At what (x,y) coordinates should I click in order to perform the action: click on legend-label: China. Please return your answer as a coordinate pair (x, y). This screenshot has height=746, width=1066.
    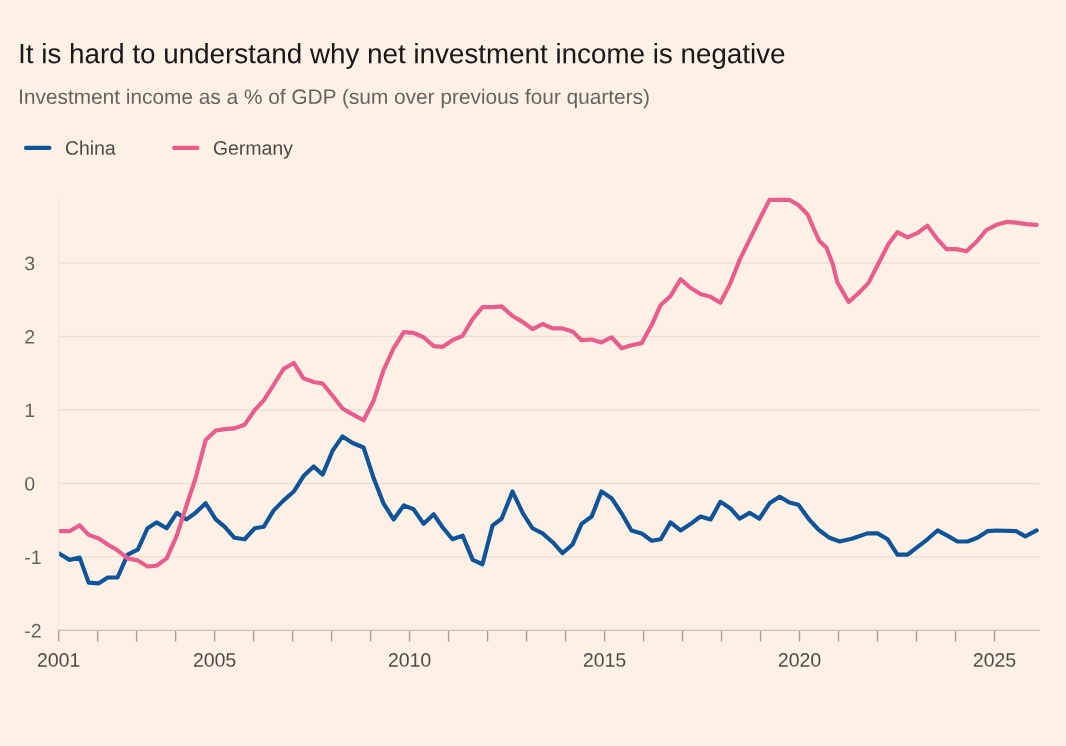
    Looking at the image, I should click on (90, 147).